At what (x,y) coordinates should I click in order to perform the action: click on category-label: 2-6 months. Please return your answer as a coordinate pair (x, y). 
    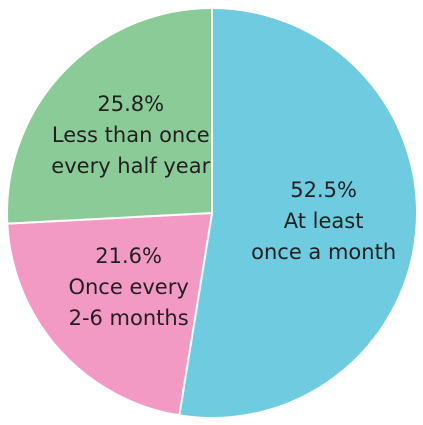
    Looking at the image, I should click on (129, 318).